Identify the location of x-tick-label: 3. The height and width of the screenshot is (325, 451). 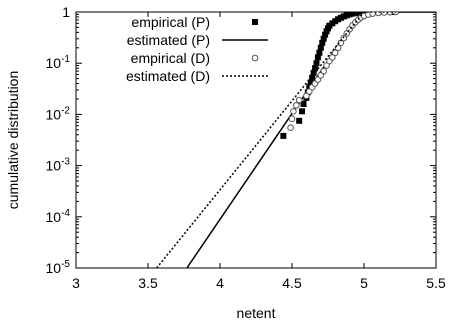
(76, 283).